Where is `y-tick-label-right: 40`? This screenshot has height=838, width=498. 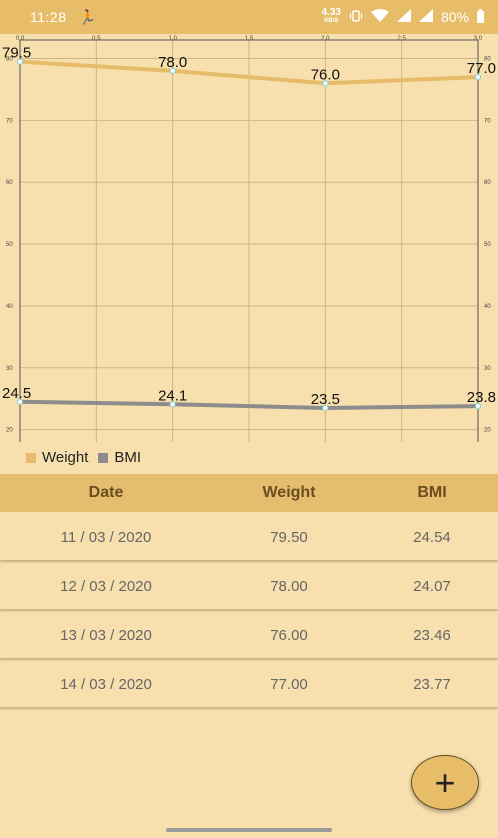 y-tick-label-right: 40 is located at coordinates (487, 307).